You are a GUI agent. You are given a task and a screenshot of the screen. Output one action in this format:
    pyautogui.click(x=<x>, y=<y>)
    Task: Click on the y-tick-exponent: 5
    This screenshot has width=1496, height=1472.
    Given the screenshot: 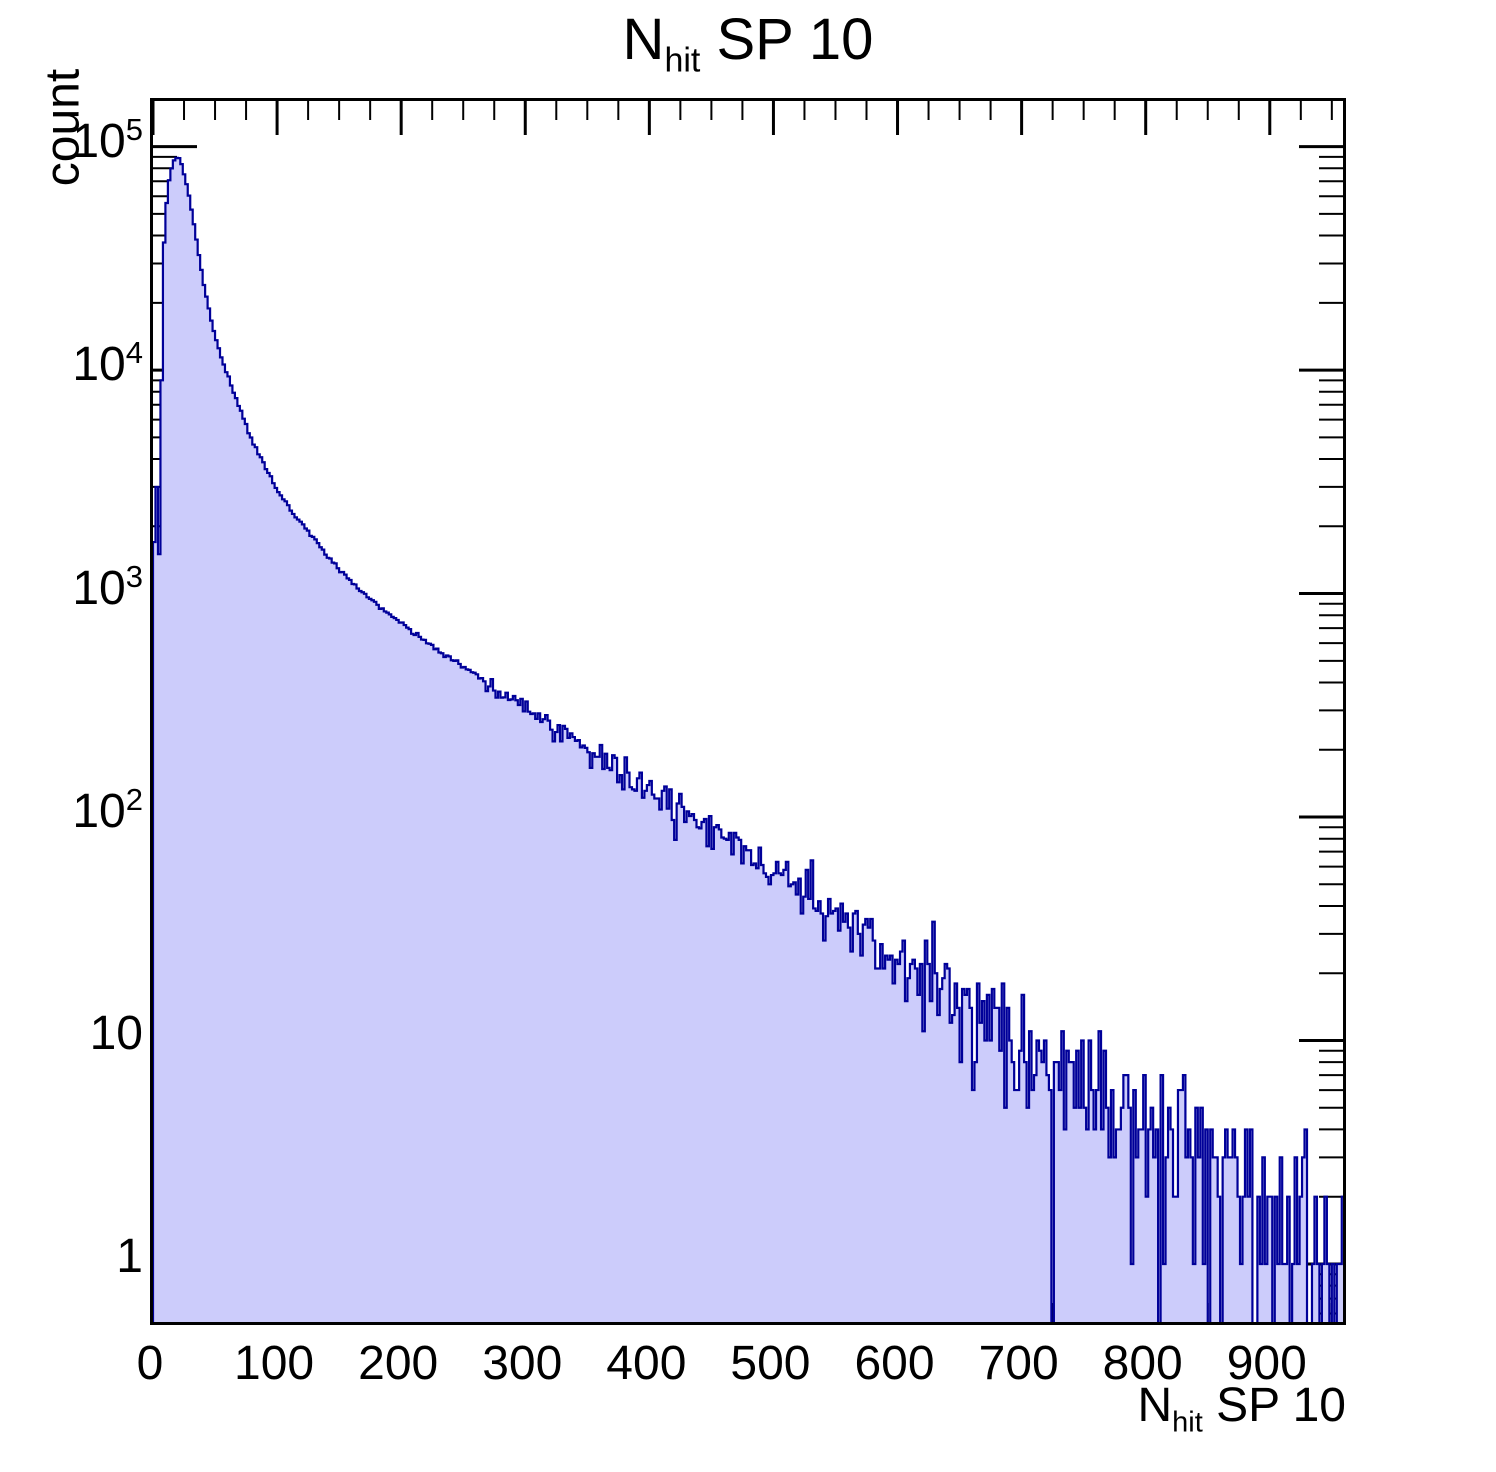 What is the action you would take?
    pyautogui.click(x=134, y=129)
    